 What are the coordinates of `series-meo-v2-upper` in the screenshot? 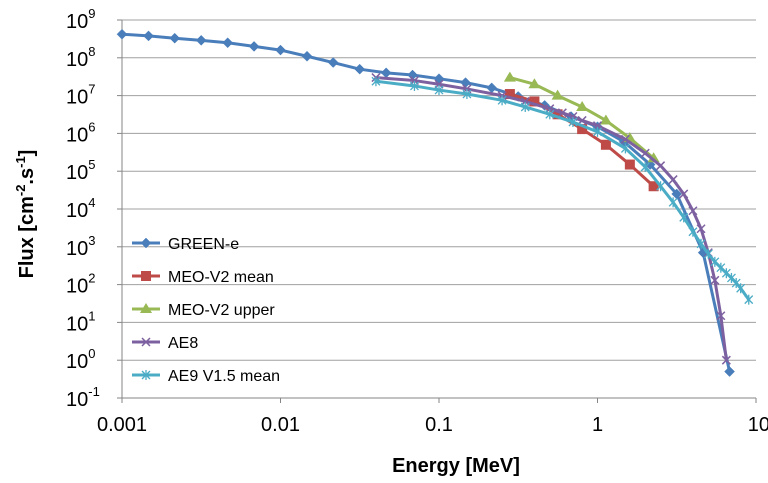 It's located at (581, 117).